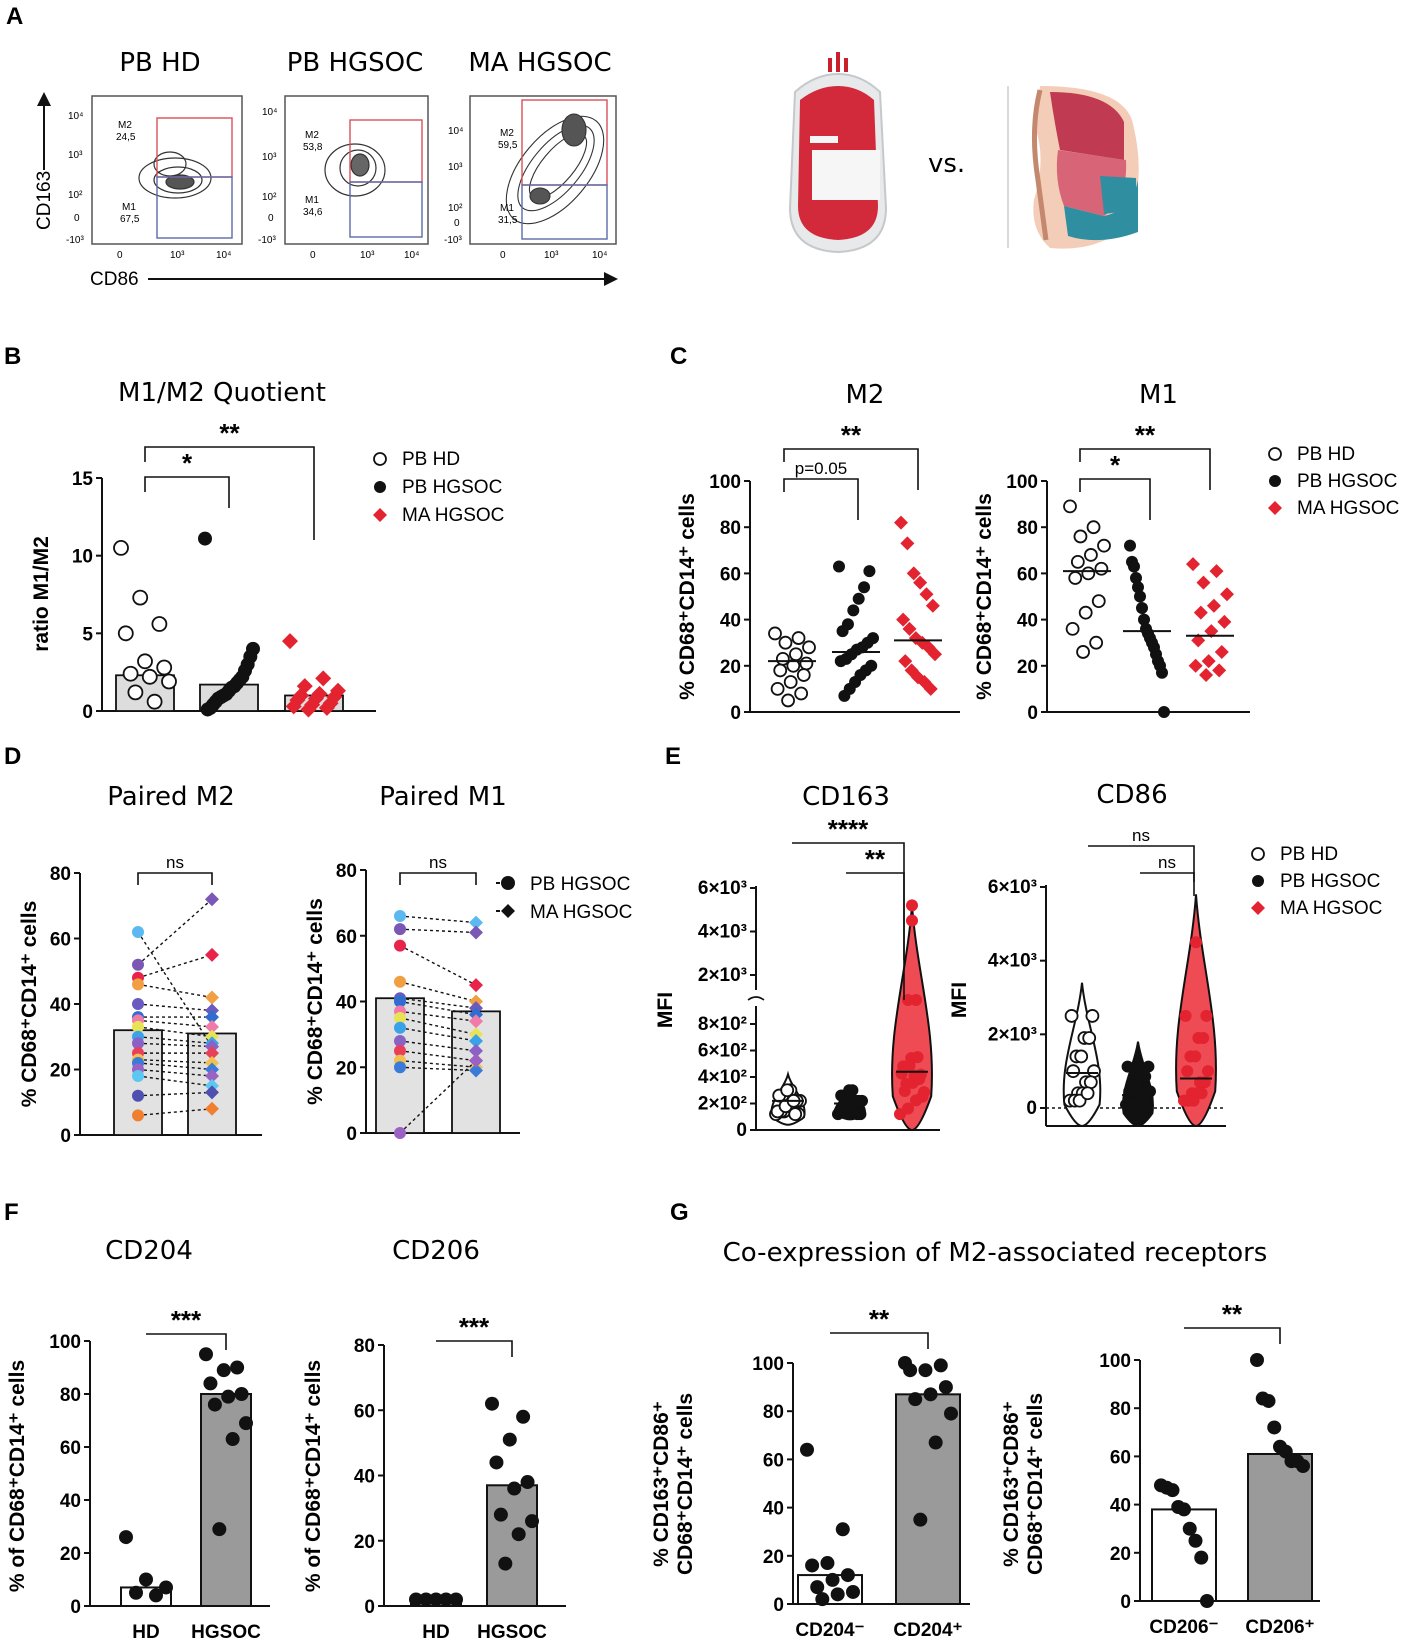  Describe the element at coordinates (438, 878) in the screenshot. I see `significance-bracket-ns` at that location.